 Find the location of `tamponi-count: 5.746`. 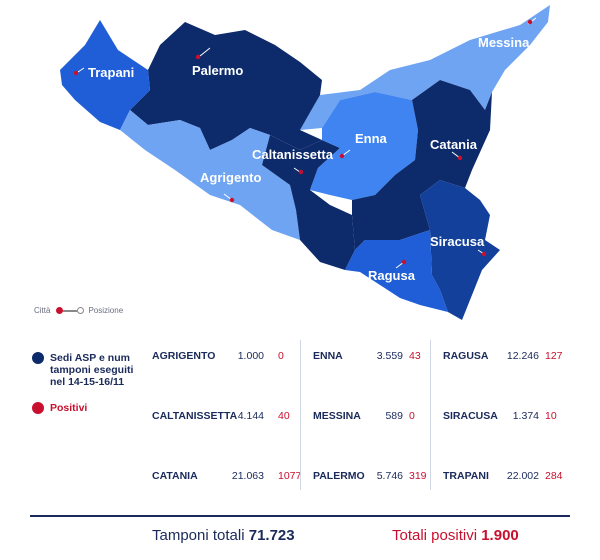

tamponi-count: 5.746 is located at coordinates (389, 476).